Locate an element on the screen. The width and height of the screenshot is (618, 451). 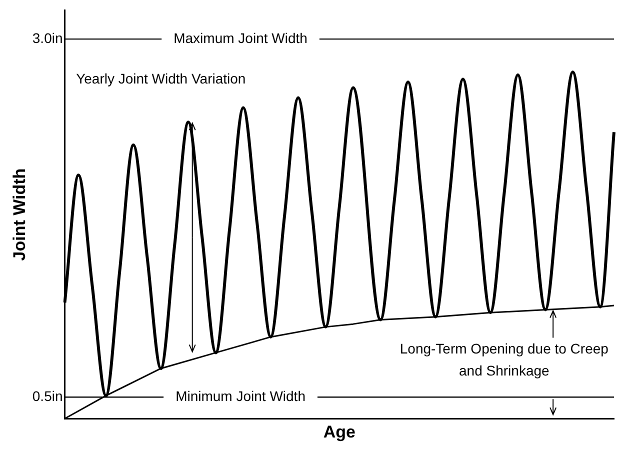
y-tick-label: 3.0in is located at coordinates (47, 38).